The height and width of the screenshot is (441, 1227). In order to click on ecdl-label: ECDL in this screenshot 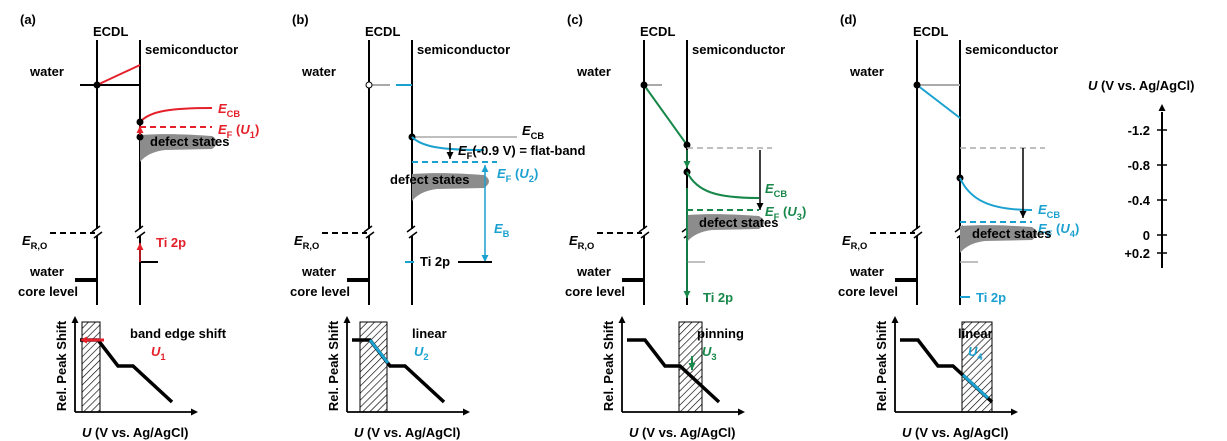, I will do `click(930, 31)`.